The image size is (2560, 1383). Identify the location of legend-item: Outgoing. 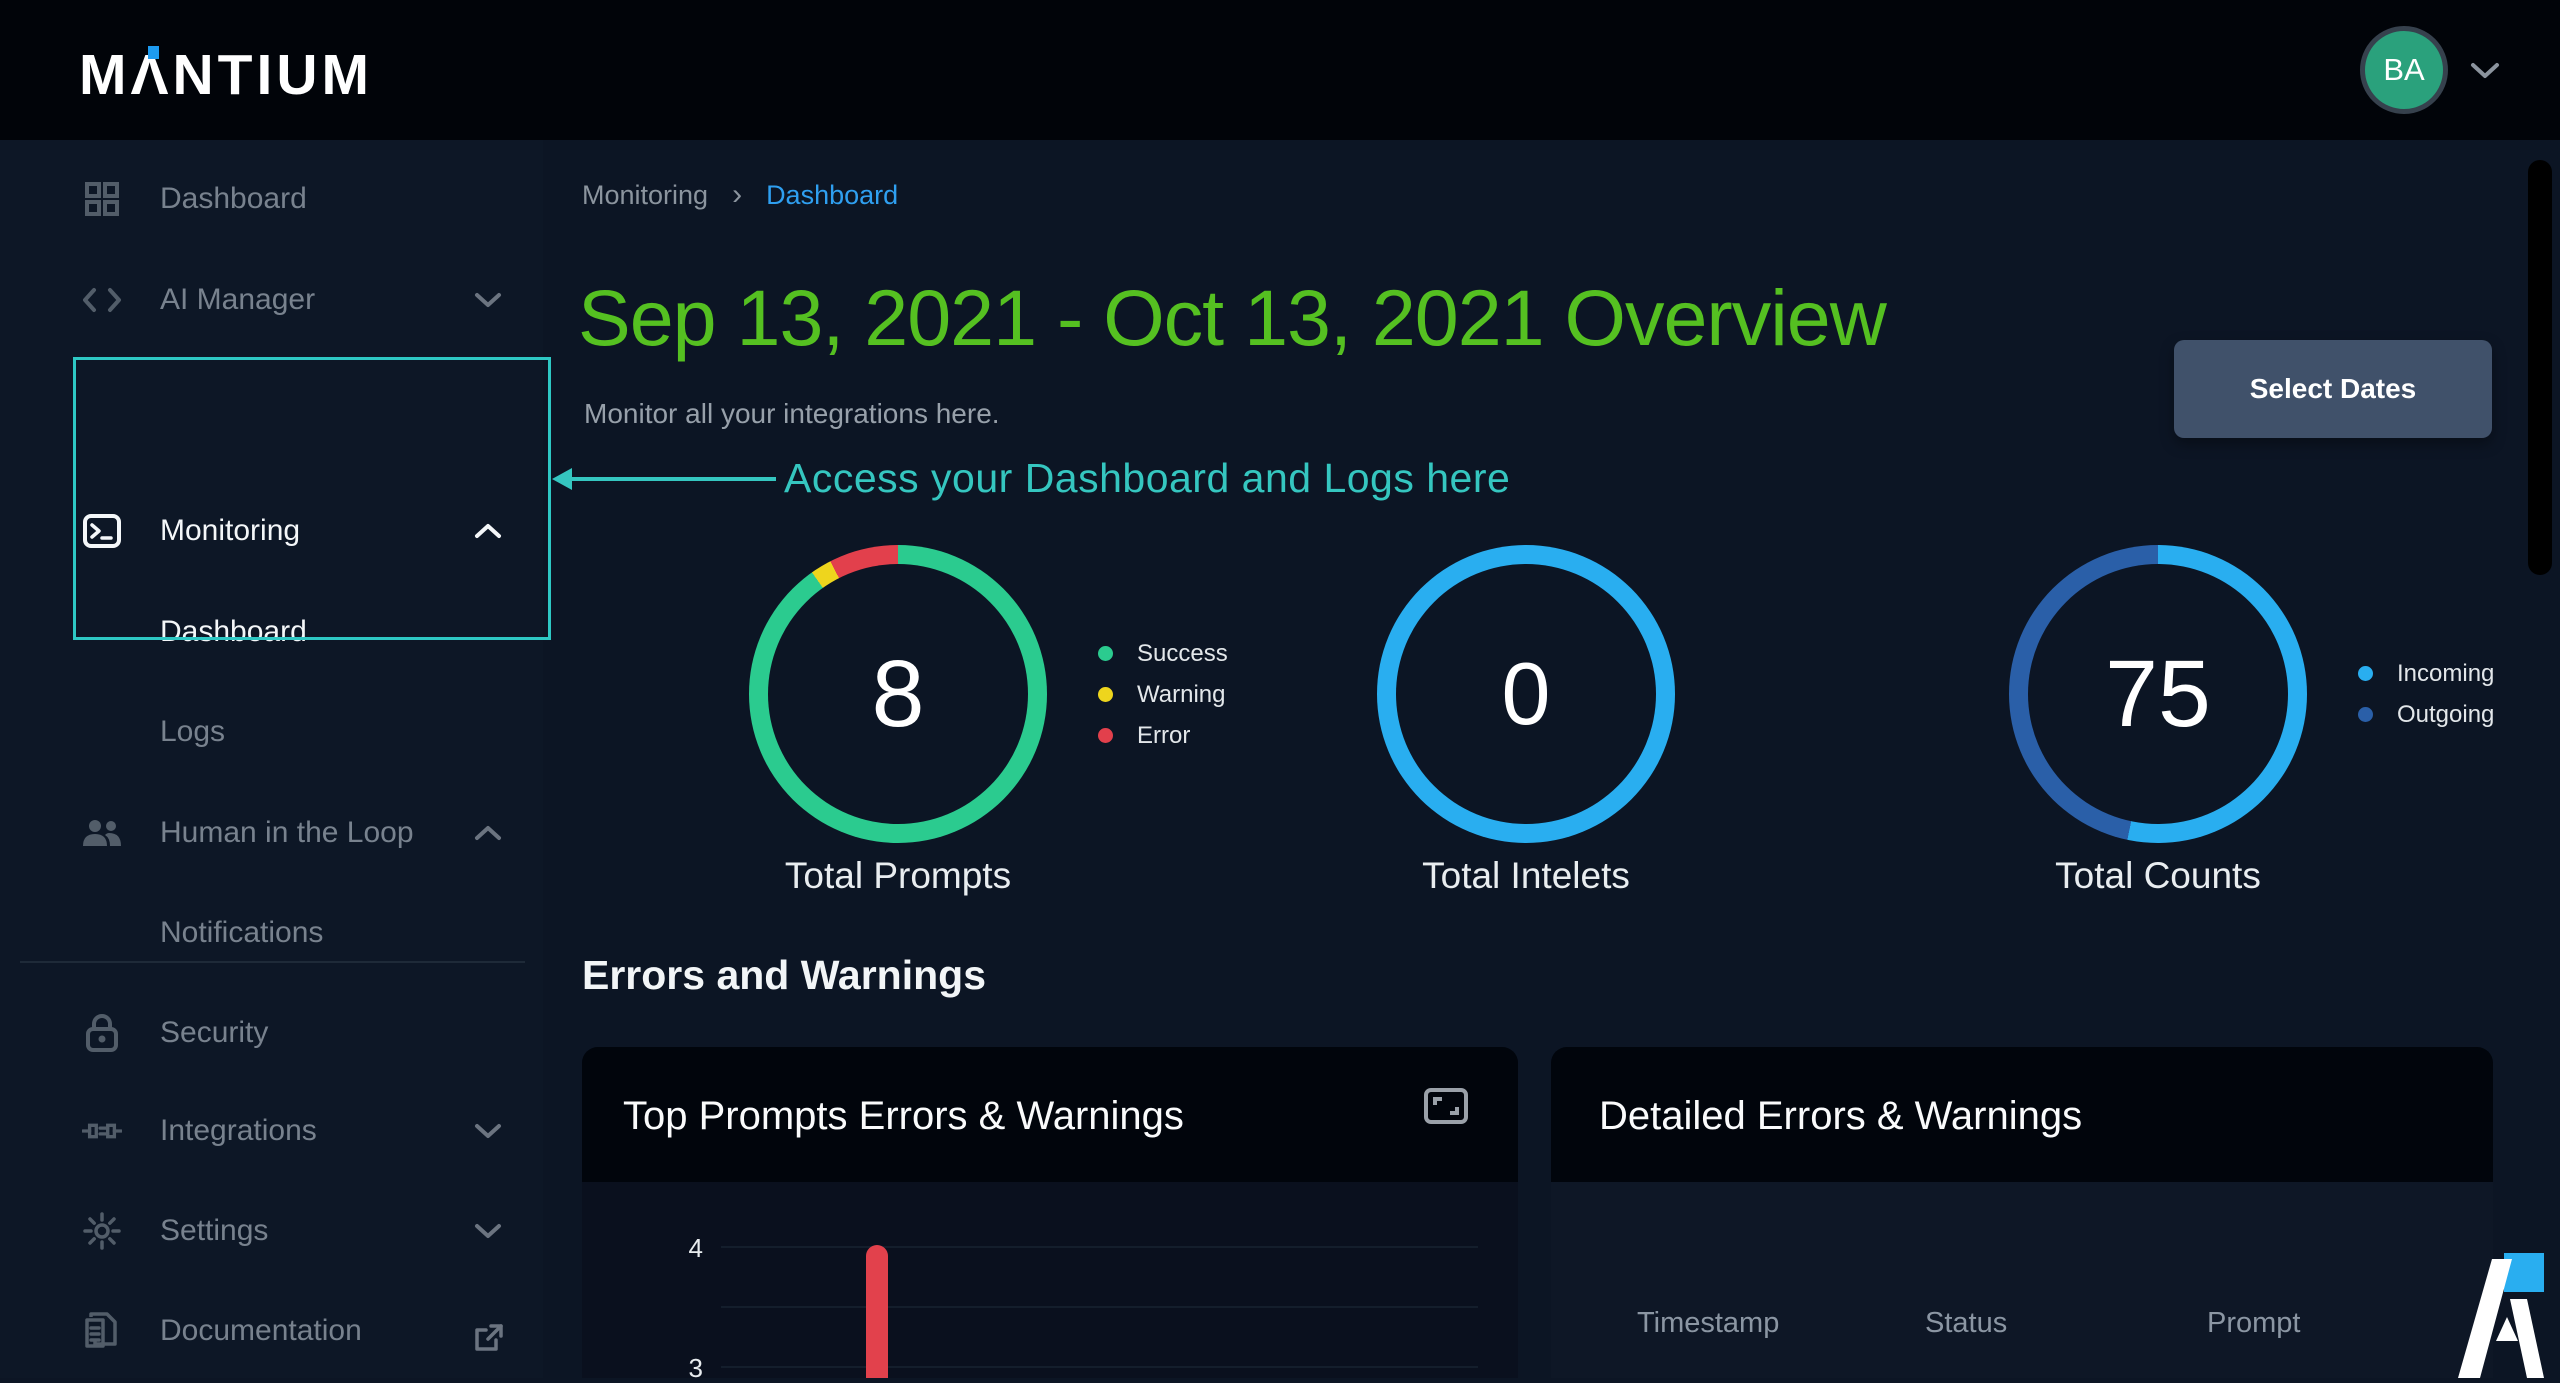
(2426, 714).